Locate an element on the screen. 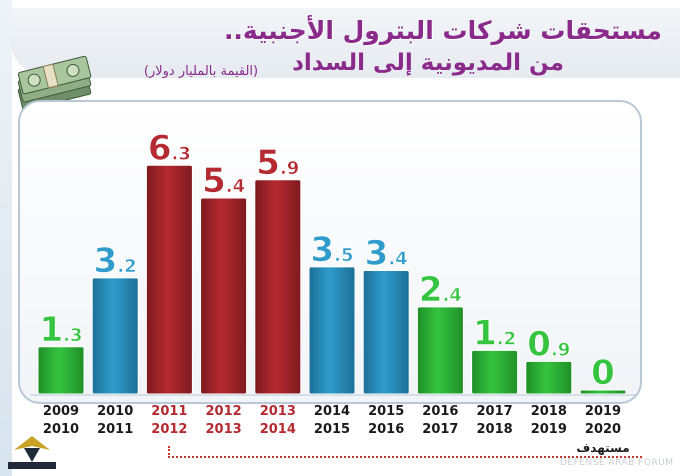 The width and height of the screenshot is (680, 476). category-label-1-1: 2011 is located at coordinates (115, 429).